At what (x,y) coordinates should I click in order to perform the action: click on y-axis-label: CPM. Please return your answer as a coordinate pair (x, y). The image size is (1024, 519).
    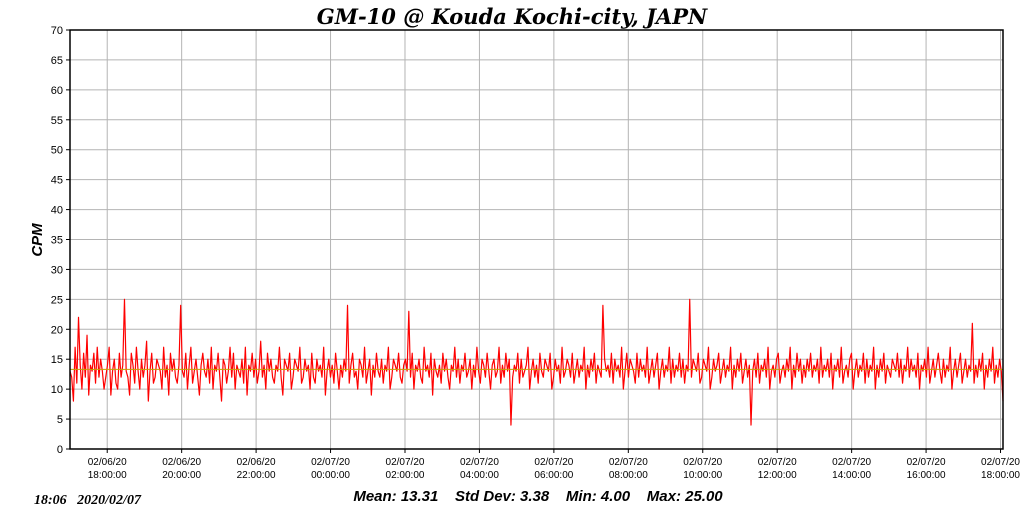
    Looking at the image, I should click on (37, 240).